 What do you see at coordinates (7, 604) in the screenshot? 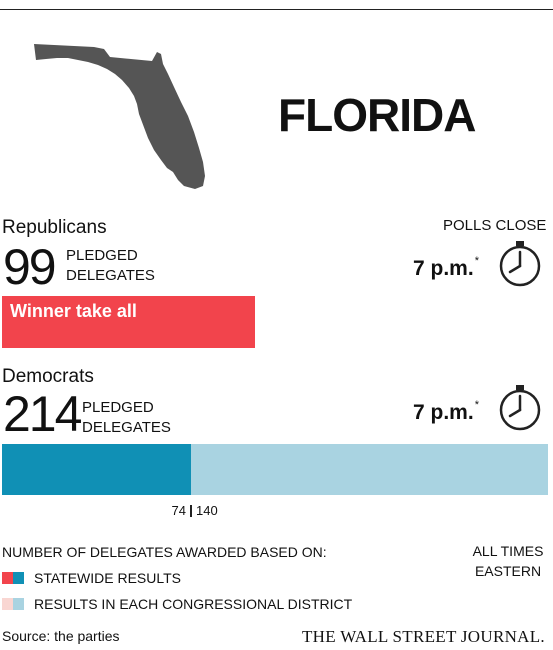
I see `district-swatch-rep` at bounding box center [7, 604].